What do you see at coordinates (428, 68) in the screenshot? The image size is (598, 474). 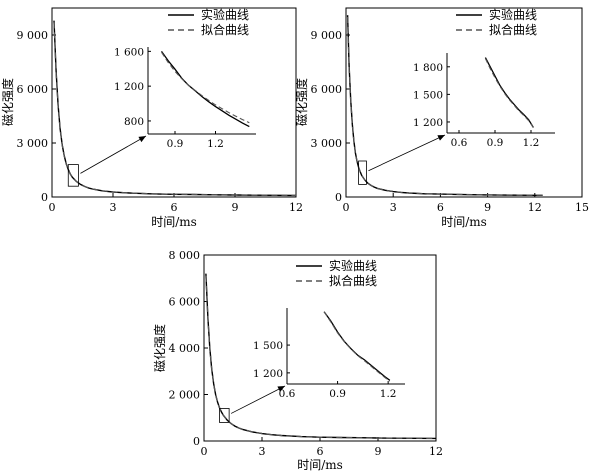 I see `inset-y-tick-label: 1 800` at bounding box center [428, 68].